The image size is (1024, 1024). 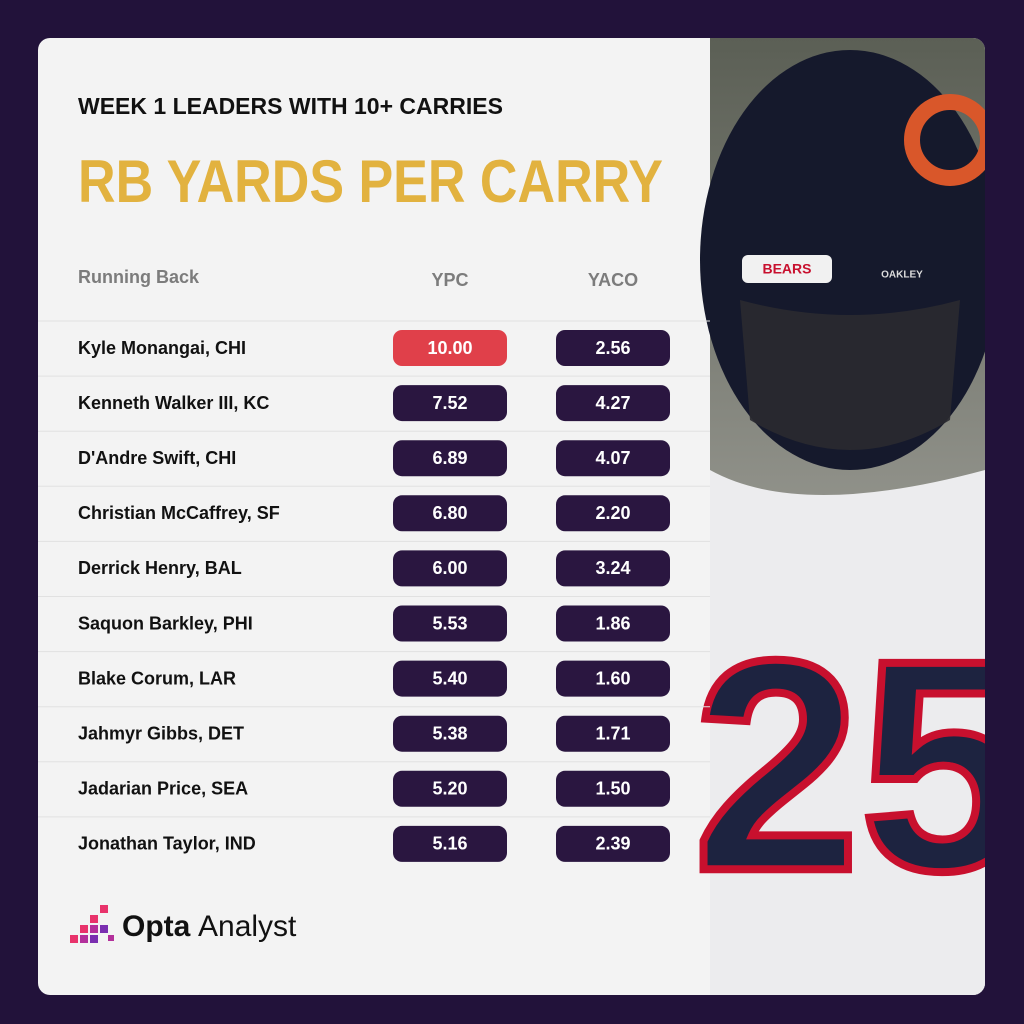 I want to click on player-name: D'Andre Swift, CHI, so click(x=157, y=458).